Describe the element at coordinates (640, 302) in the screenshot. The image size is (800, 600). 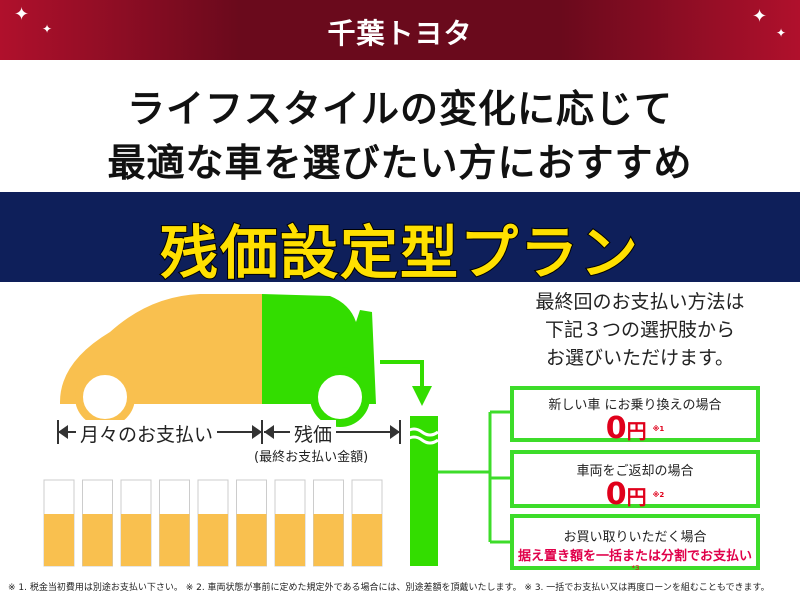
I see `info-line: 最終回のお支払い方法は` at that location.